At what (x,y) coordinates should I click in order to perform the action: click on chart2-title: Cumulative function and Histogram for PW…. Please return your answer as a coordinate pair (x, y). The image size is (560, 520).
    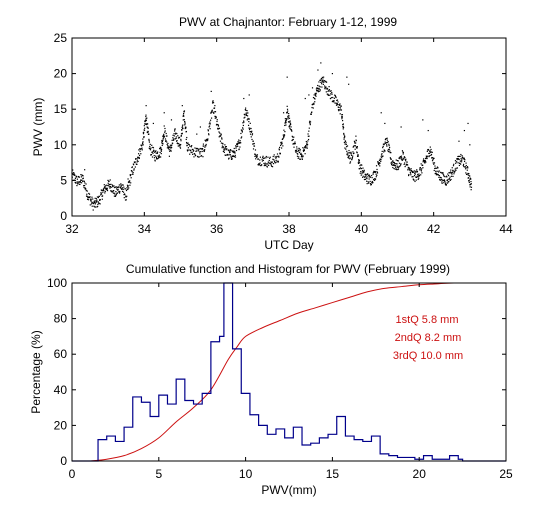
    Looking at the image, I should click on (288, 269).